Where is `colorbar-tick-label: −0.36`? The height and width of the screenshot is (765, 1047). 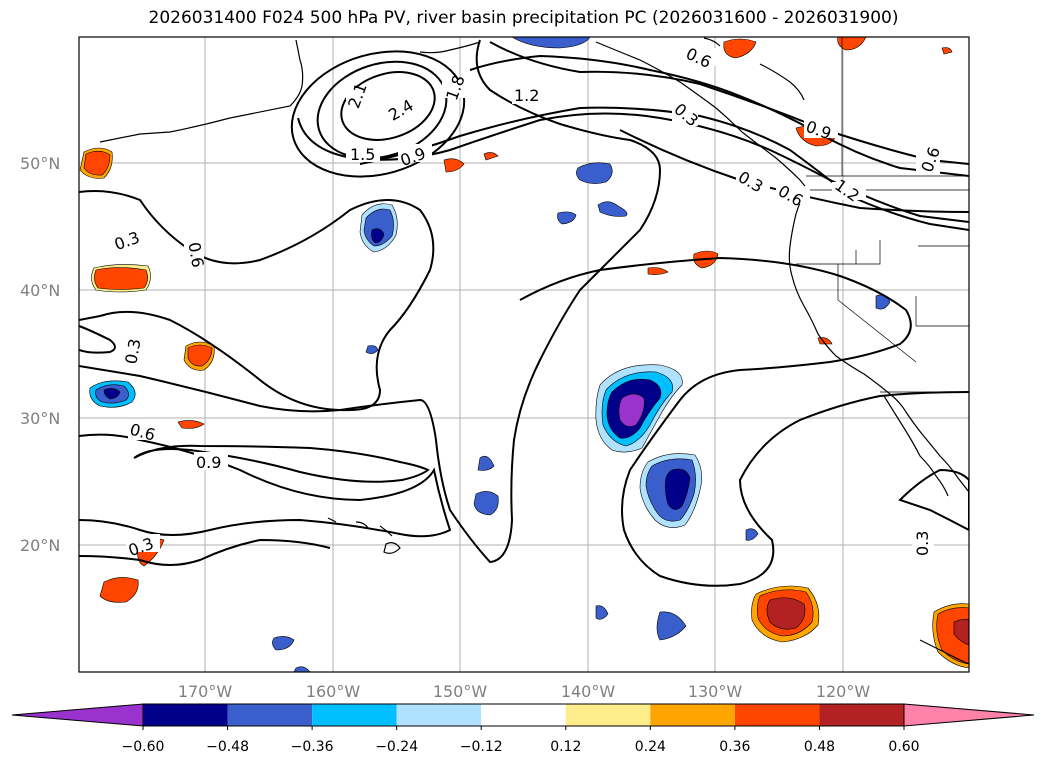
colorbar-tick-label: −0.36 is located at coordinates (312, 747).